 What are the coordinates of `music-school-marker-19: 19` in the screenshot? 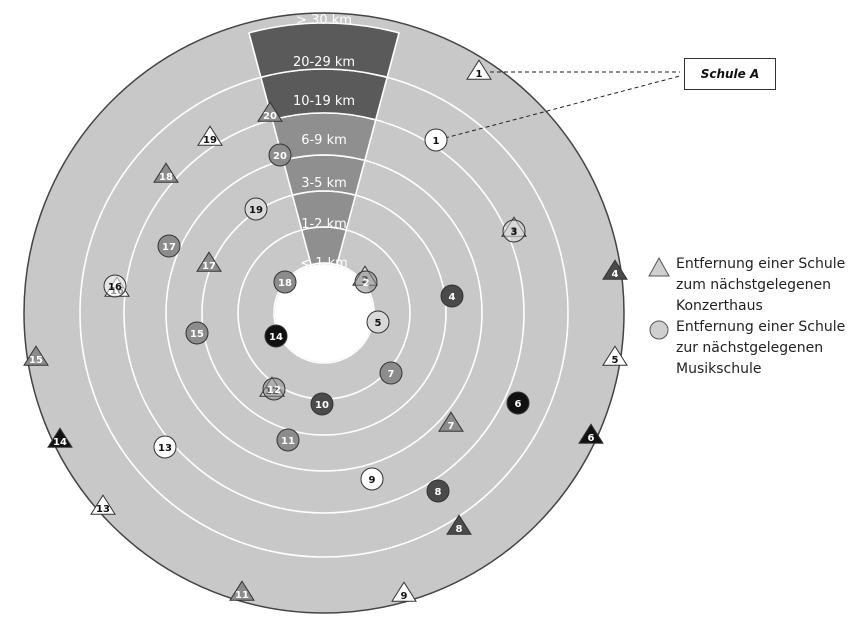 It's located at (256, 209).